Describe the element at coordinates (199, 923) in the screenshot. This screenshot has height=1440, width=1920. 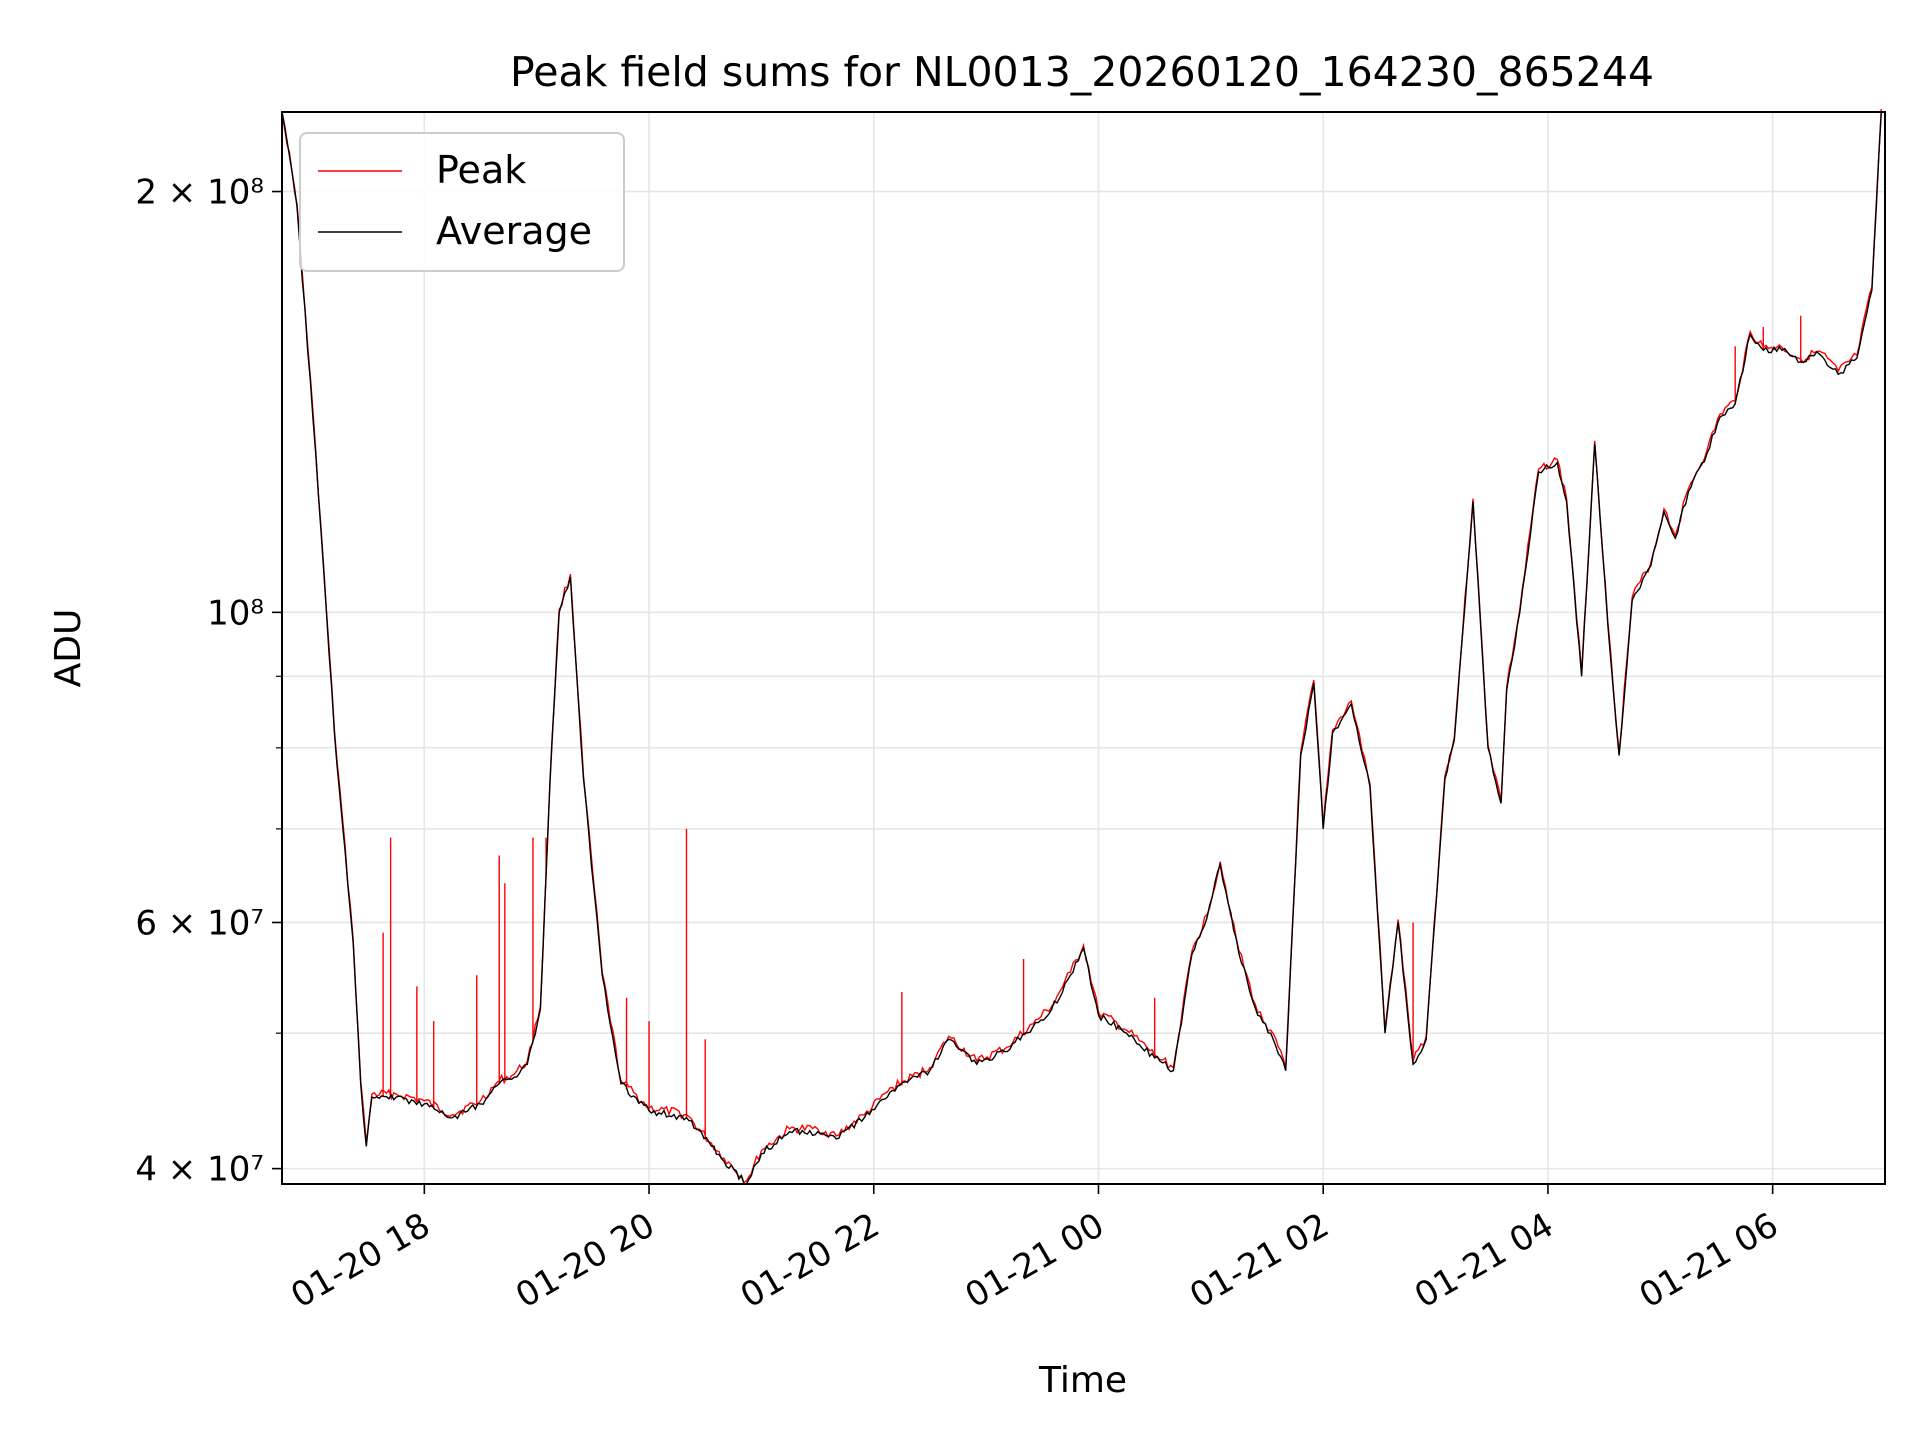
I see `y-tick-label: 6 × 10⁷` at that location.